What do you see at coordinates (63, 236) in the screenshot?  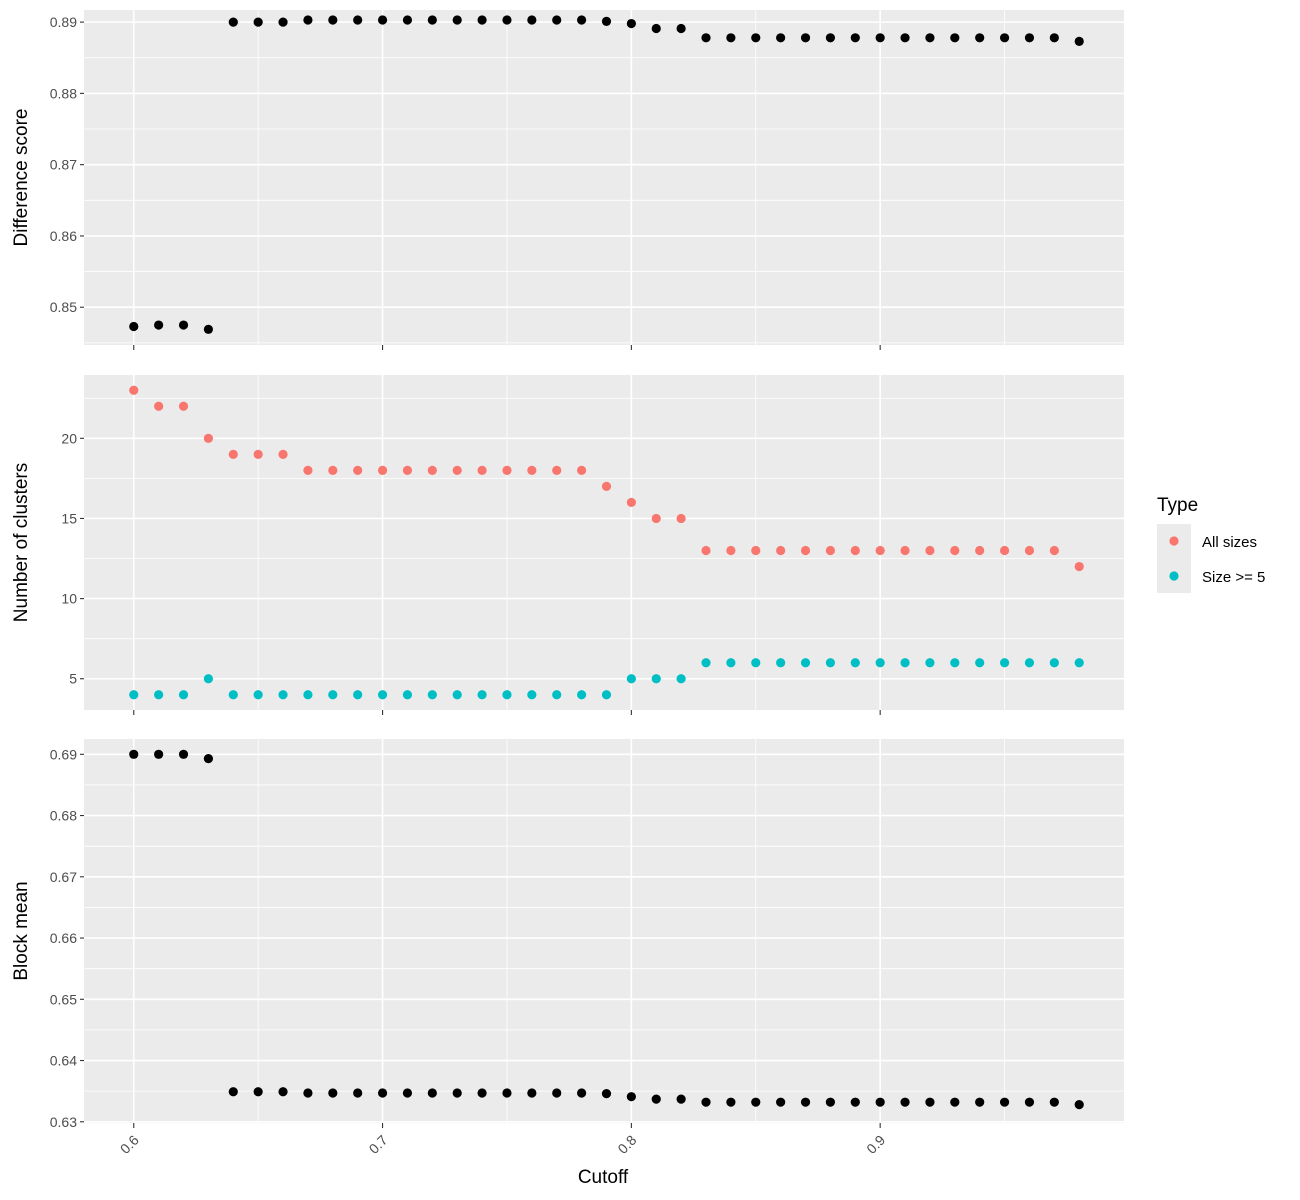 I see `y-tick-label: 0.86` at bounding box center [63, 236].